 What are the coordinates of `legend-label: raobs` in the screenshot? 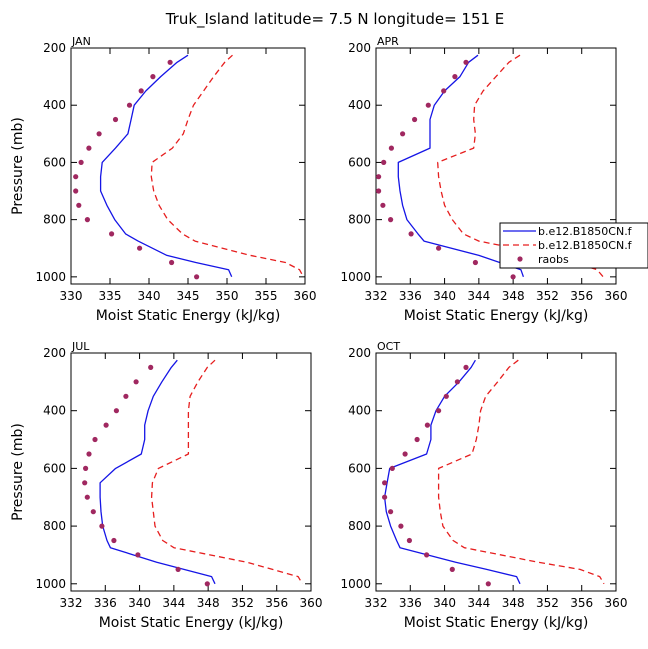 It's located at (553, 259).